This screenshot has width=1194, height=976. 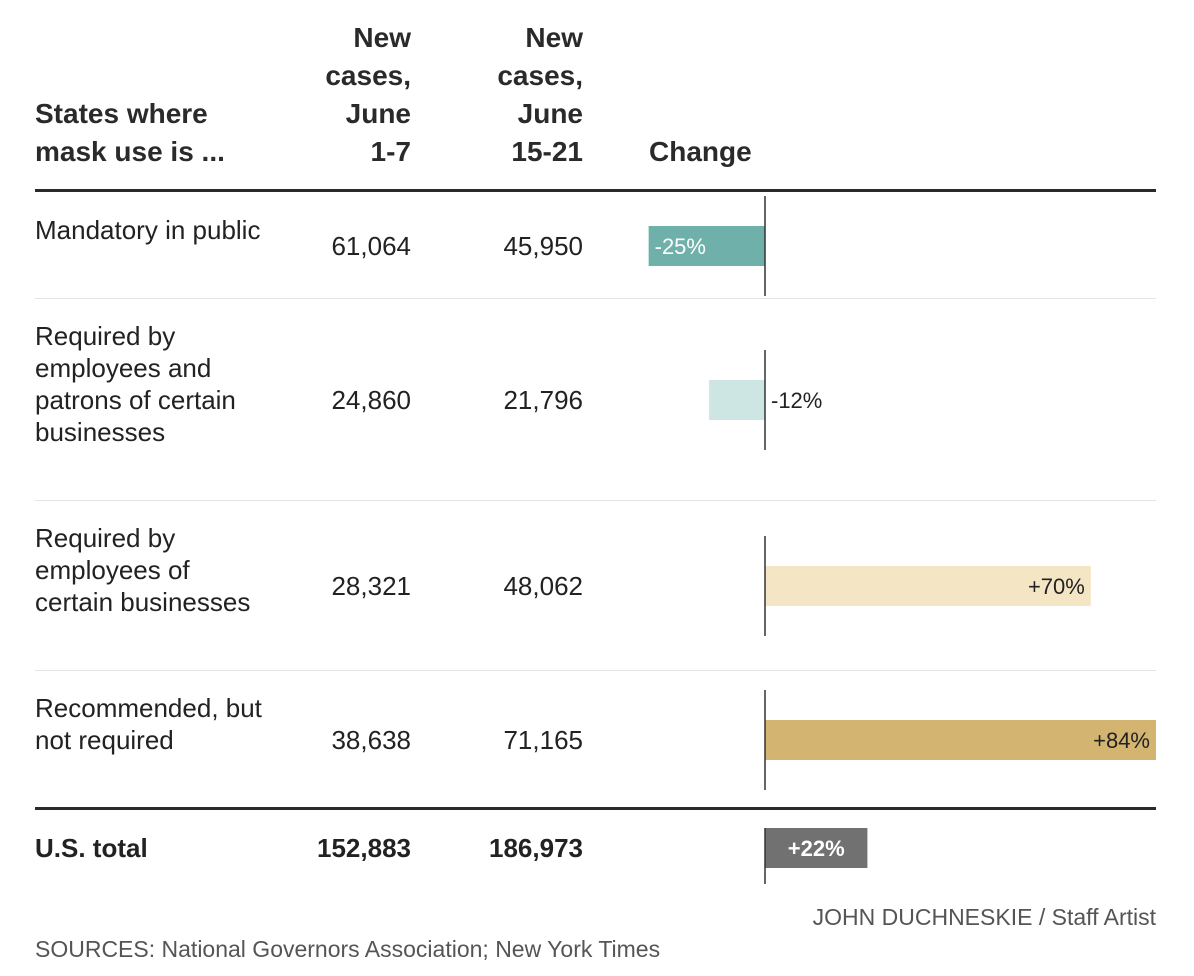 What do you see at coordinates (1056, 586) in the screenshot?
I see `change-label-employees: +70%` at bounding box center [1056, 586].